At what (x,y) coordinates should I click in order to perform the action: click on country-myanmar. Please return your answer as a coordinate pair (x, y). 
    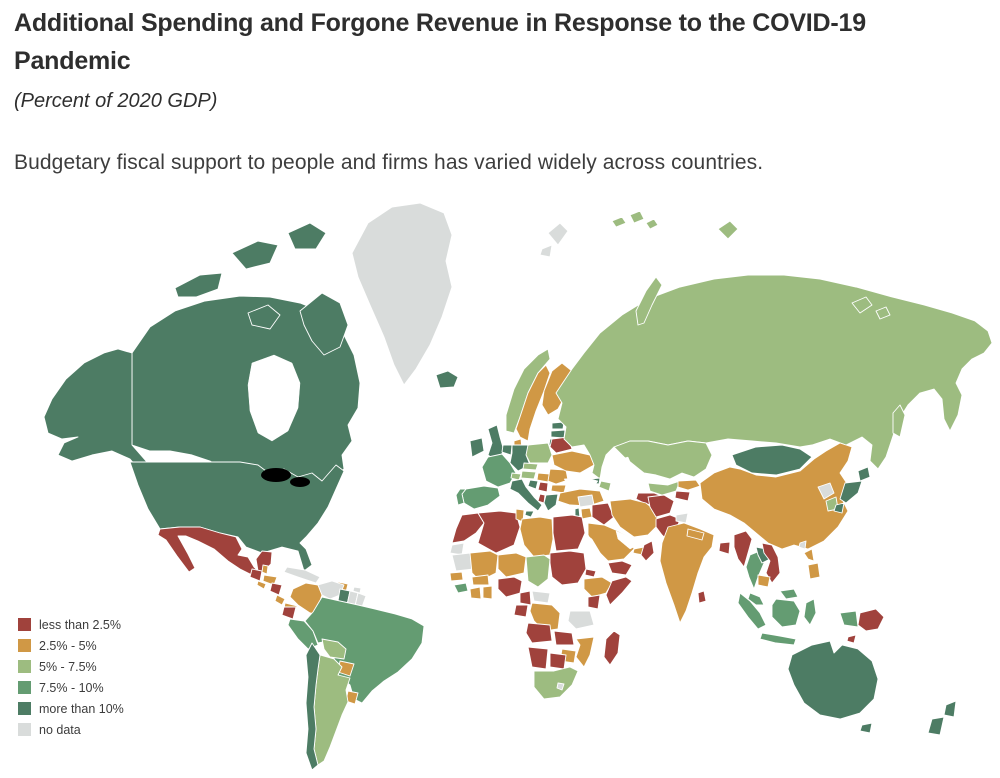
    Looking at the image, I should click on (743, 549).